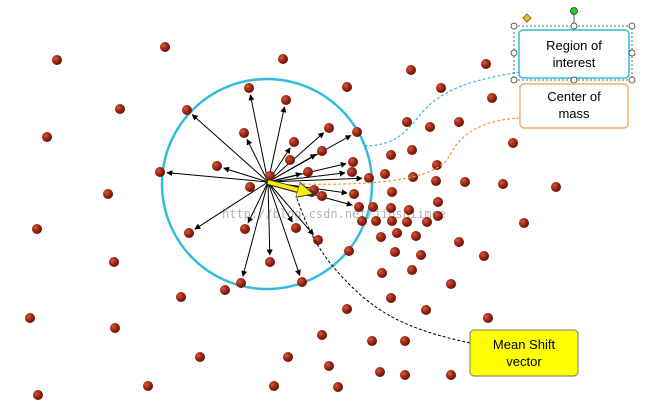 The height and width of the screenshot is (413, 646). I want to click on resize-handle-r, so click(632, 53).